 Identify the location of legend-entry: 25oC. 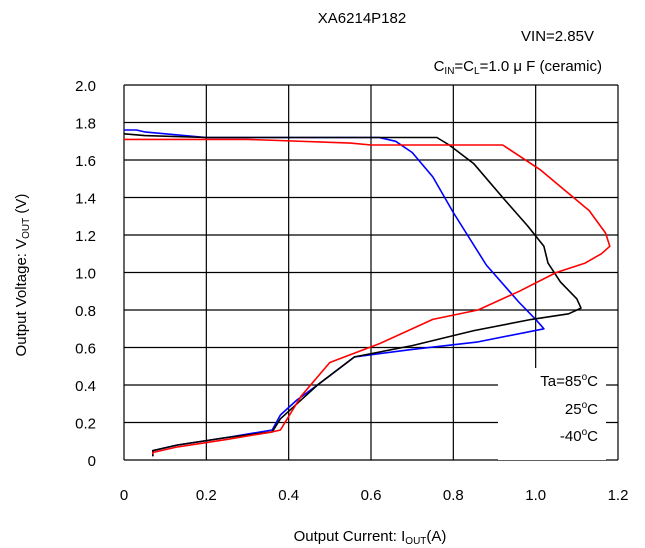
(581, 409).